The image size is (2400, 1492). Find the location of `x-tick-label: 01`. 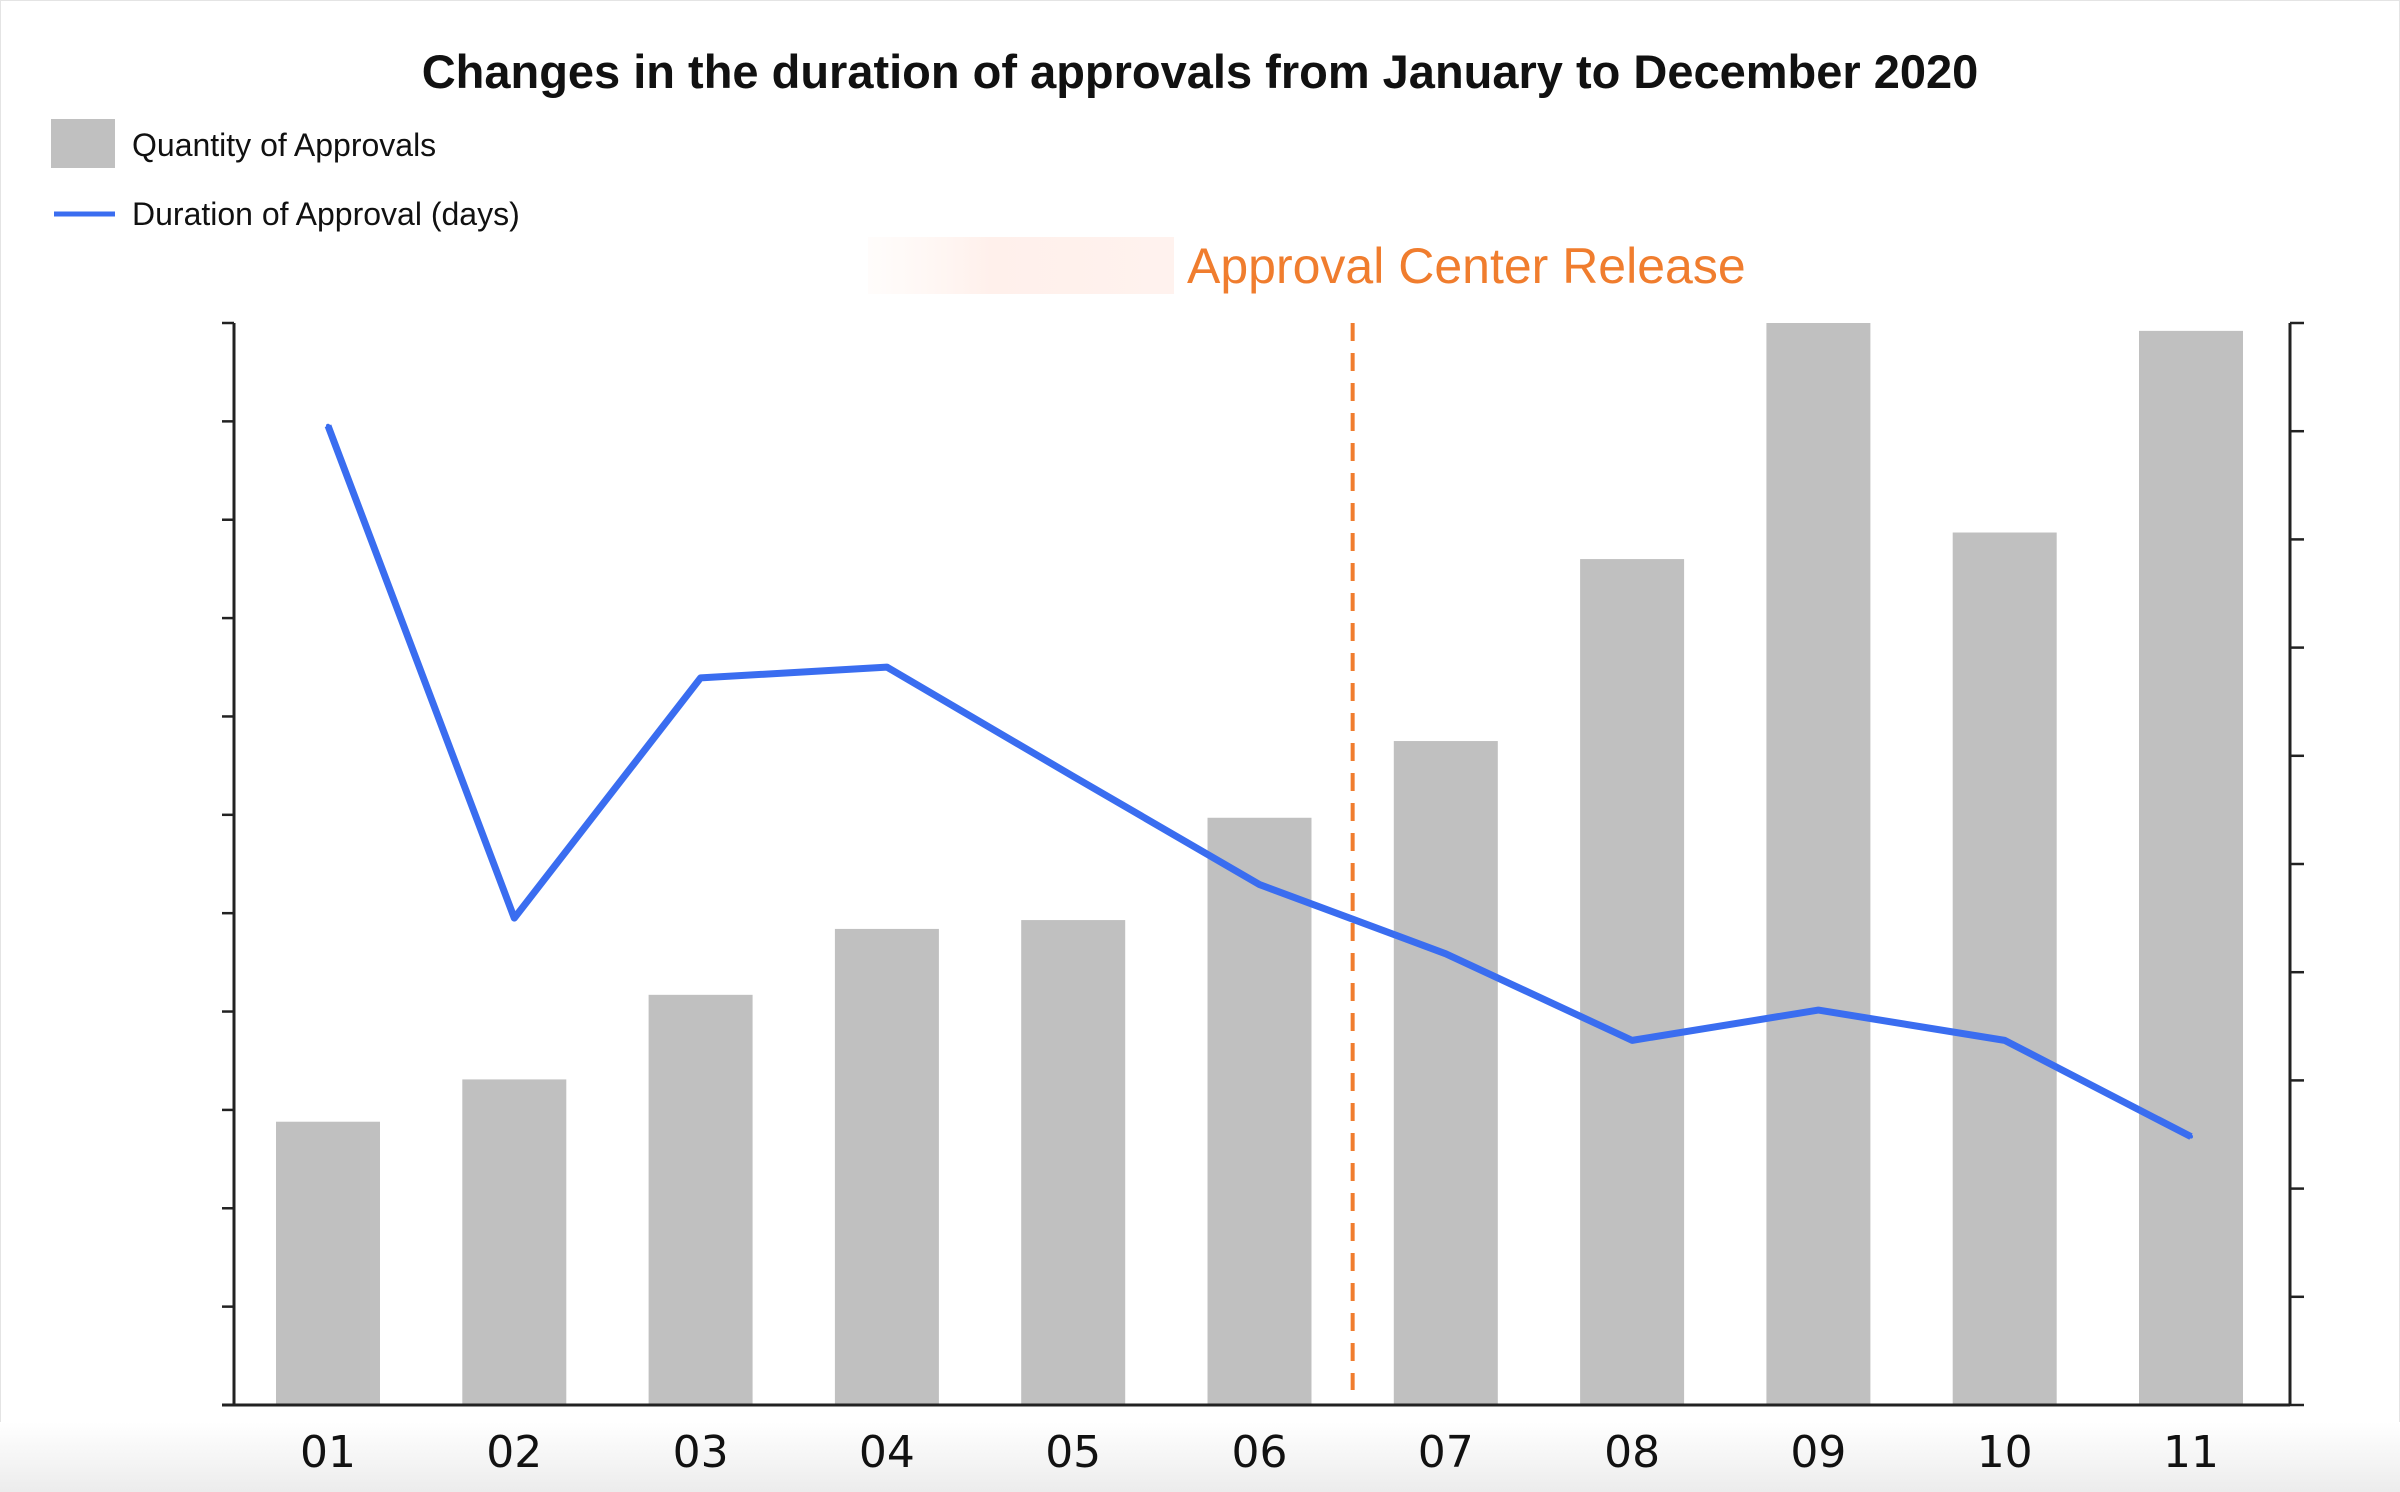

x-tick-label: 01 is located at coordinates (328, 1452).